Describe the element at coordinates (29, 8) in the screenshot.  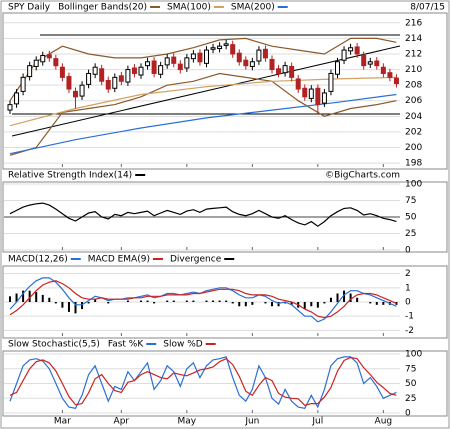
I see `panel-title: SPY Daily` at that location.